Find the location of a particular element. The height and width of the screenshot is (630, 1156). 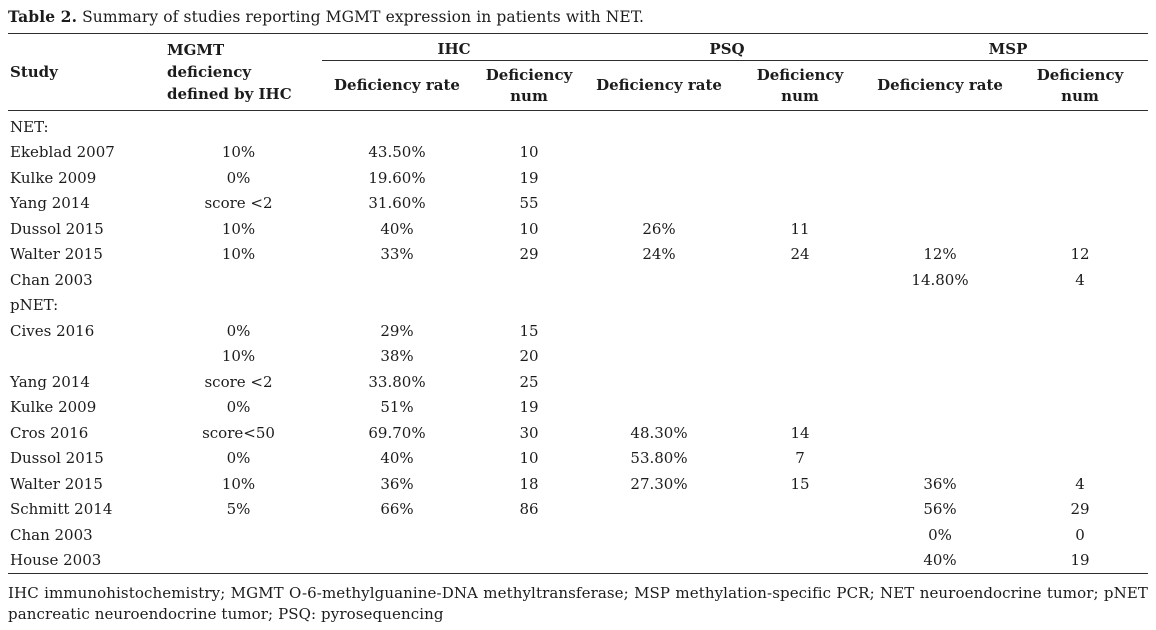

cell-ihc-rate: 43.50% is located at coordinates (397, 152).